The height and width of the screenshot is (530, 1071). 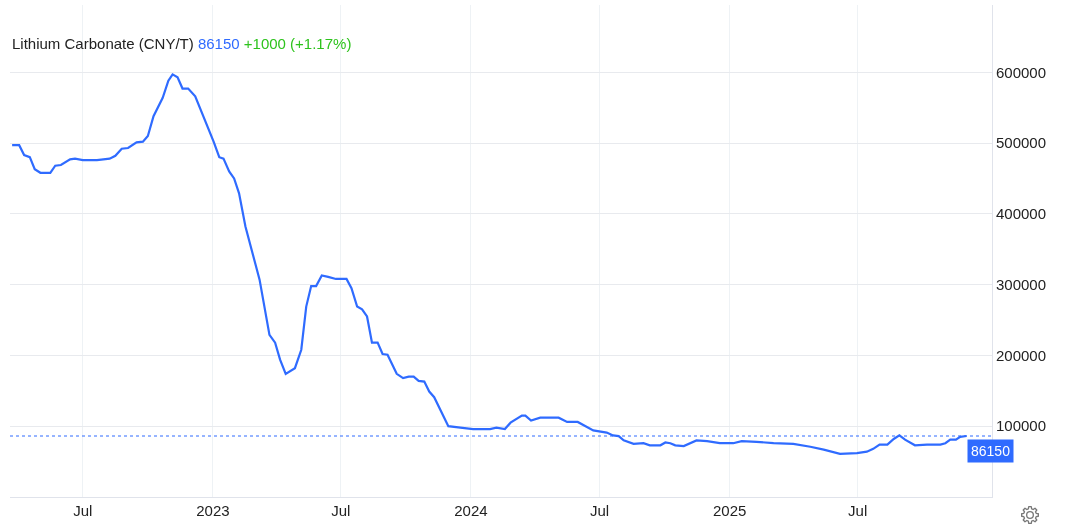 I want to click on y-tick-label: 200000, so click(x=1021, y=355).